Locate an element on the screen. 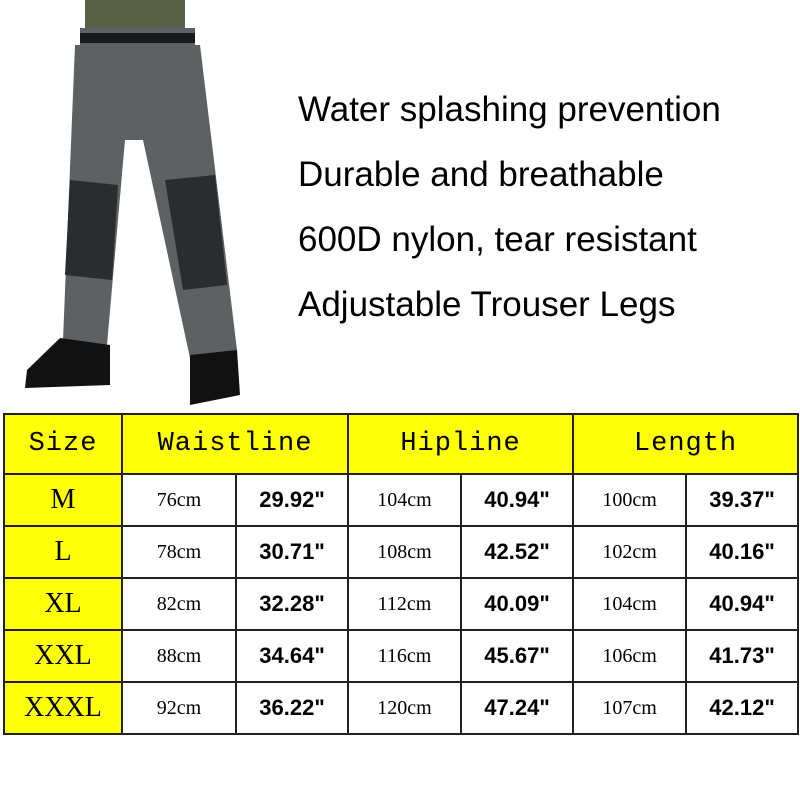 This screenshot has width=800, height=800. table-row: XL 82cm 32.28" 112cm 40.09" 104cm 40.94" is located at coordinates (401, 604).